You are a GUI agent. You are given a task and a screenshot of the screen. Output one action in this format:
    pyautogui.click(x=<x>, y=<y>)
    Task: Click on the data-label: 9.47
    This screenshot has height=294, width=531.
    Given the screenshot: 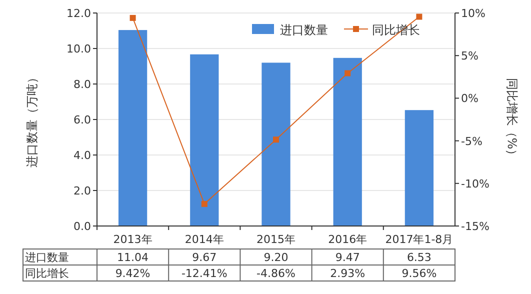 What is the action you would take?
    pyautogui.click(x=347, y=257)
    